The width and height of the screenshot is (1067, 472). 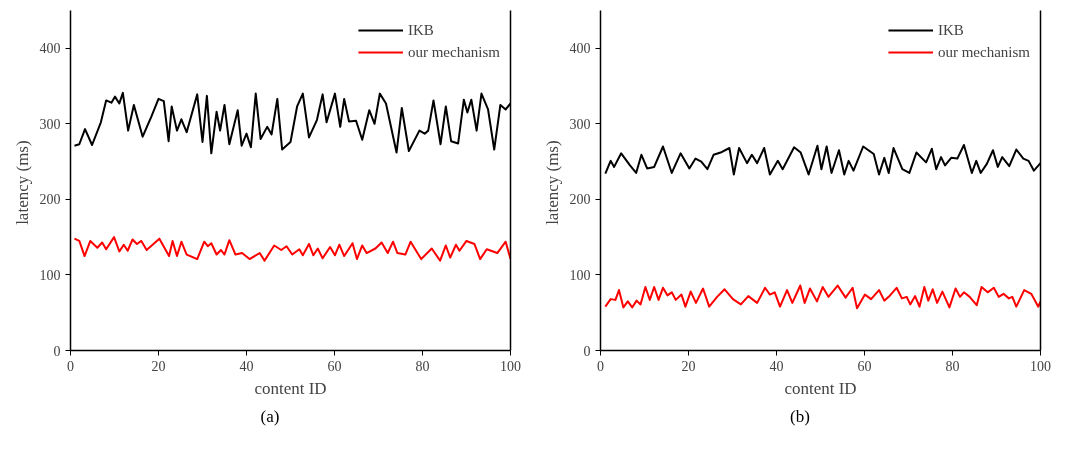 I want to click on text: (b), so click(x=800, y=417).